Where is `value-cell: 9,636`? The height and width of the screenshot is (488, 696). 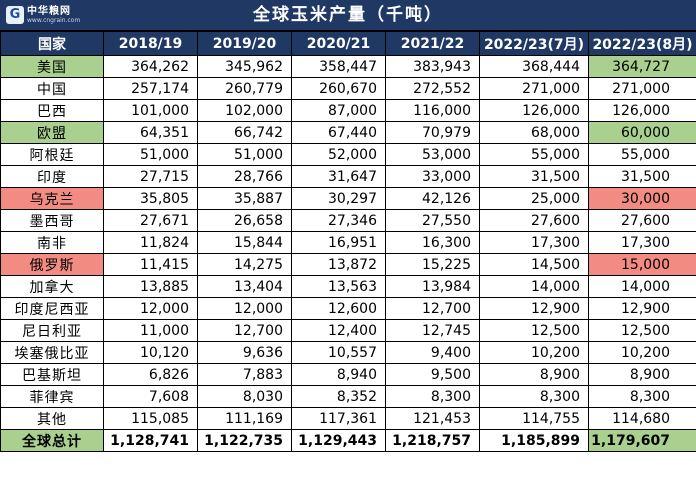
value-cell: 9,636 is located at coordinates (244, 352).